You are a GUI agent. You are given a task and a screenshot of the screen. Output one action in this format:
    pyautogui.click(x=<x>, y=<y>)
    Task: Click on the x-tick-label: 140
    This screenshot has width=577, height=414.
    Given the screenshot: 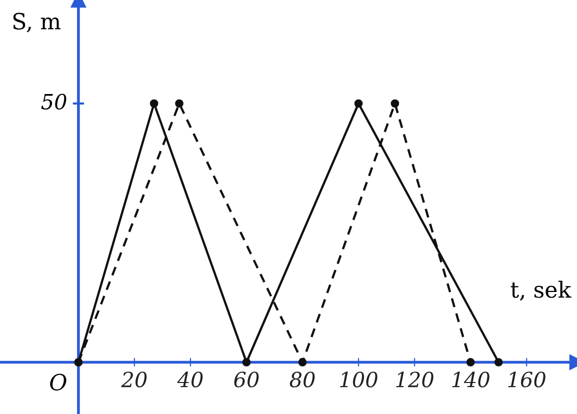 What is the action you would take?
    pyautogui.click(x=471, y=380)
    